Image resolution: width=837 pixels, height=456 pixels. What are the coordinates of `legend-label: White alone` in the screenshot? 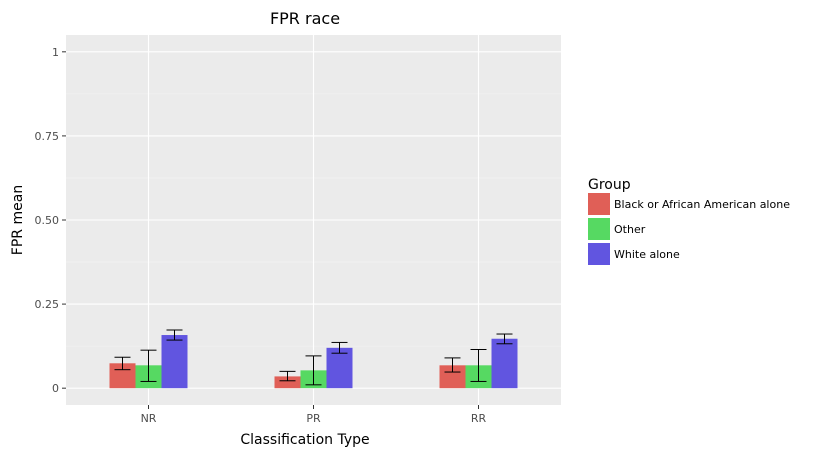 It's located at (647, 254).